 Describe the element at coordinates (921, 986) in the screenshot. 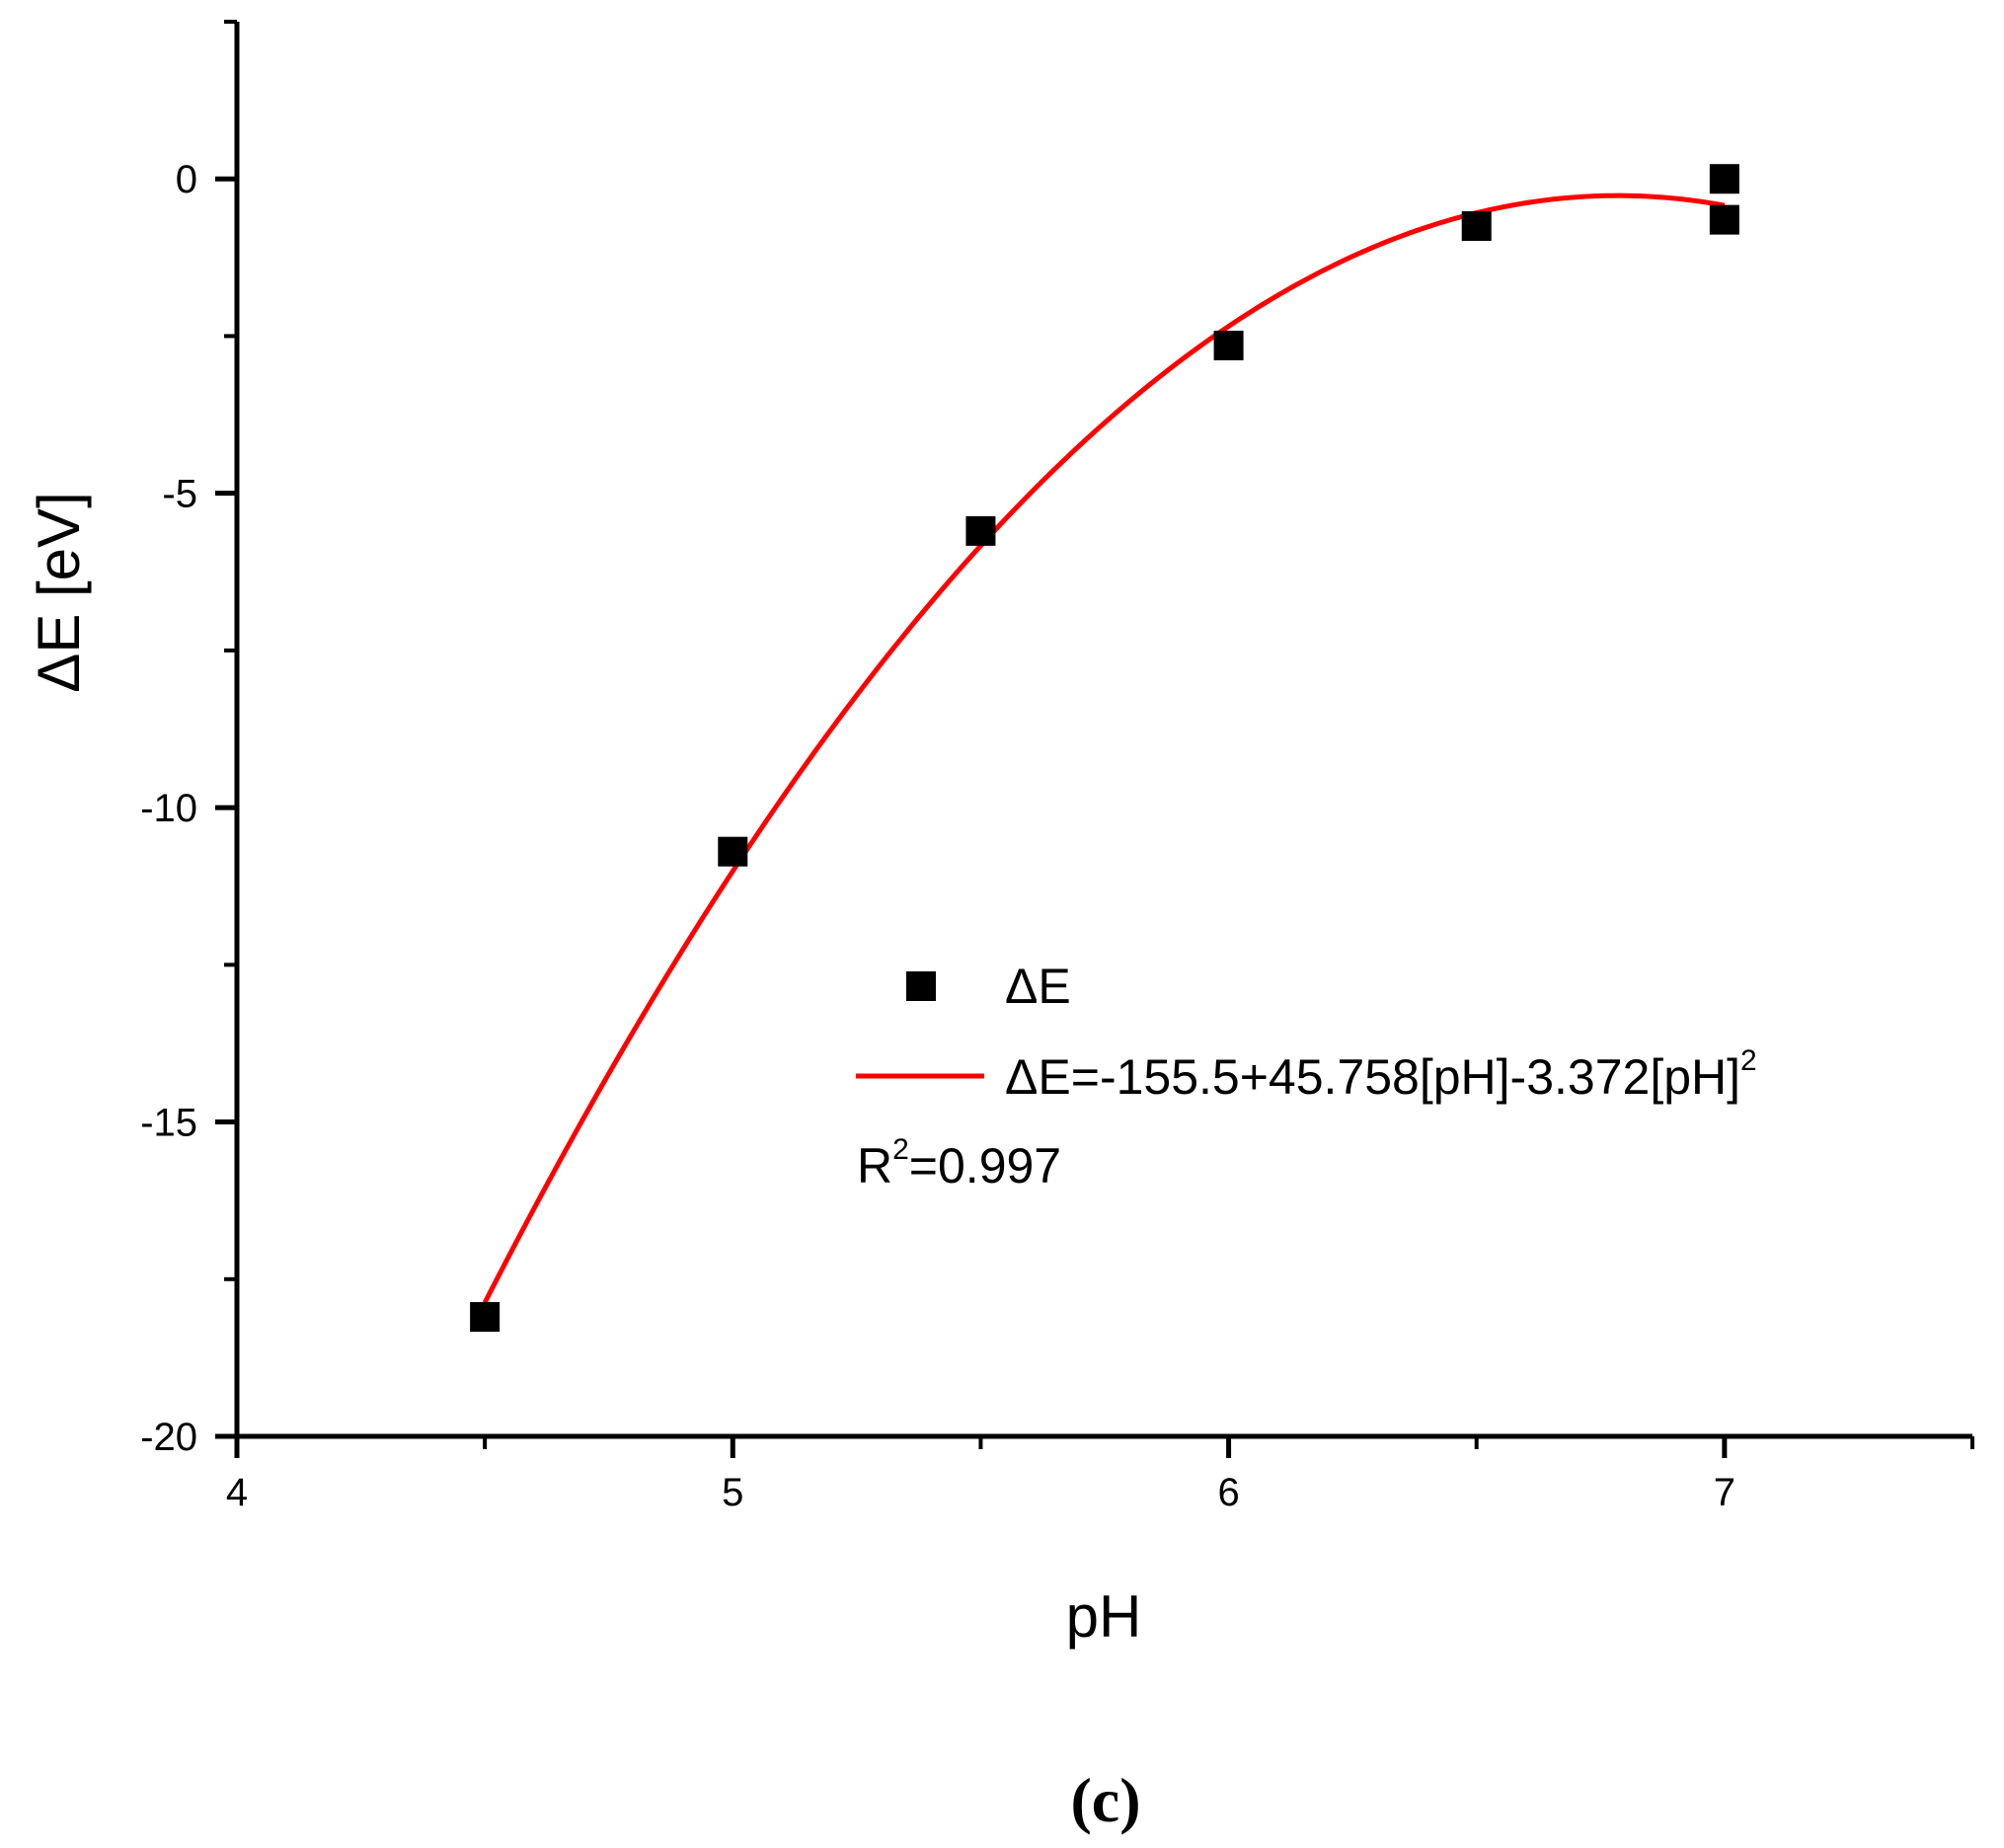

I see `legend-marker-square` at that location.